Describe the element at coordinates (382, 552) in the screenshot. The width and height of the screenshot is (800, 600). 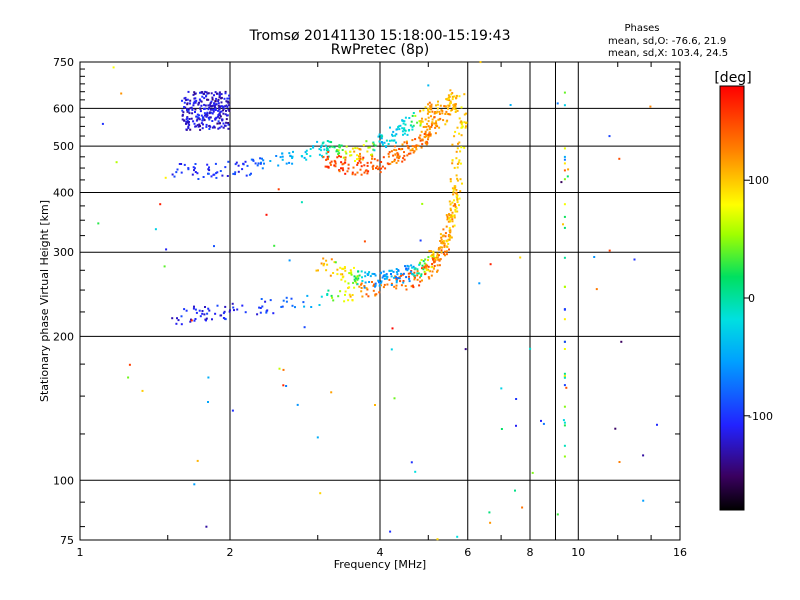
I see `x-tick-labels: 1 2 4 6 8 10 16` at that location.